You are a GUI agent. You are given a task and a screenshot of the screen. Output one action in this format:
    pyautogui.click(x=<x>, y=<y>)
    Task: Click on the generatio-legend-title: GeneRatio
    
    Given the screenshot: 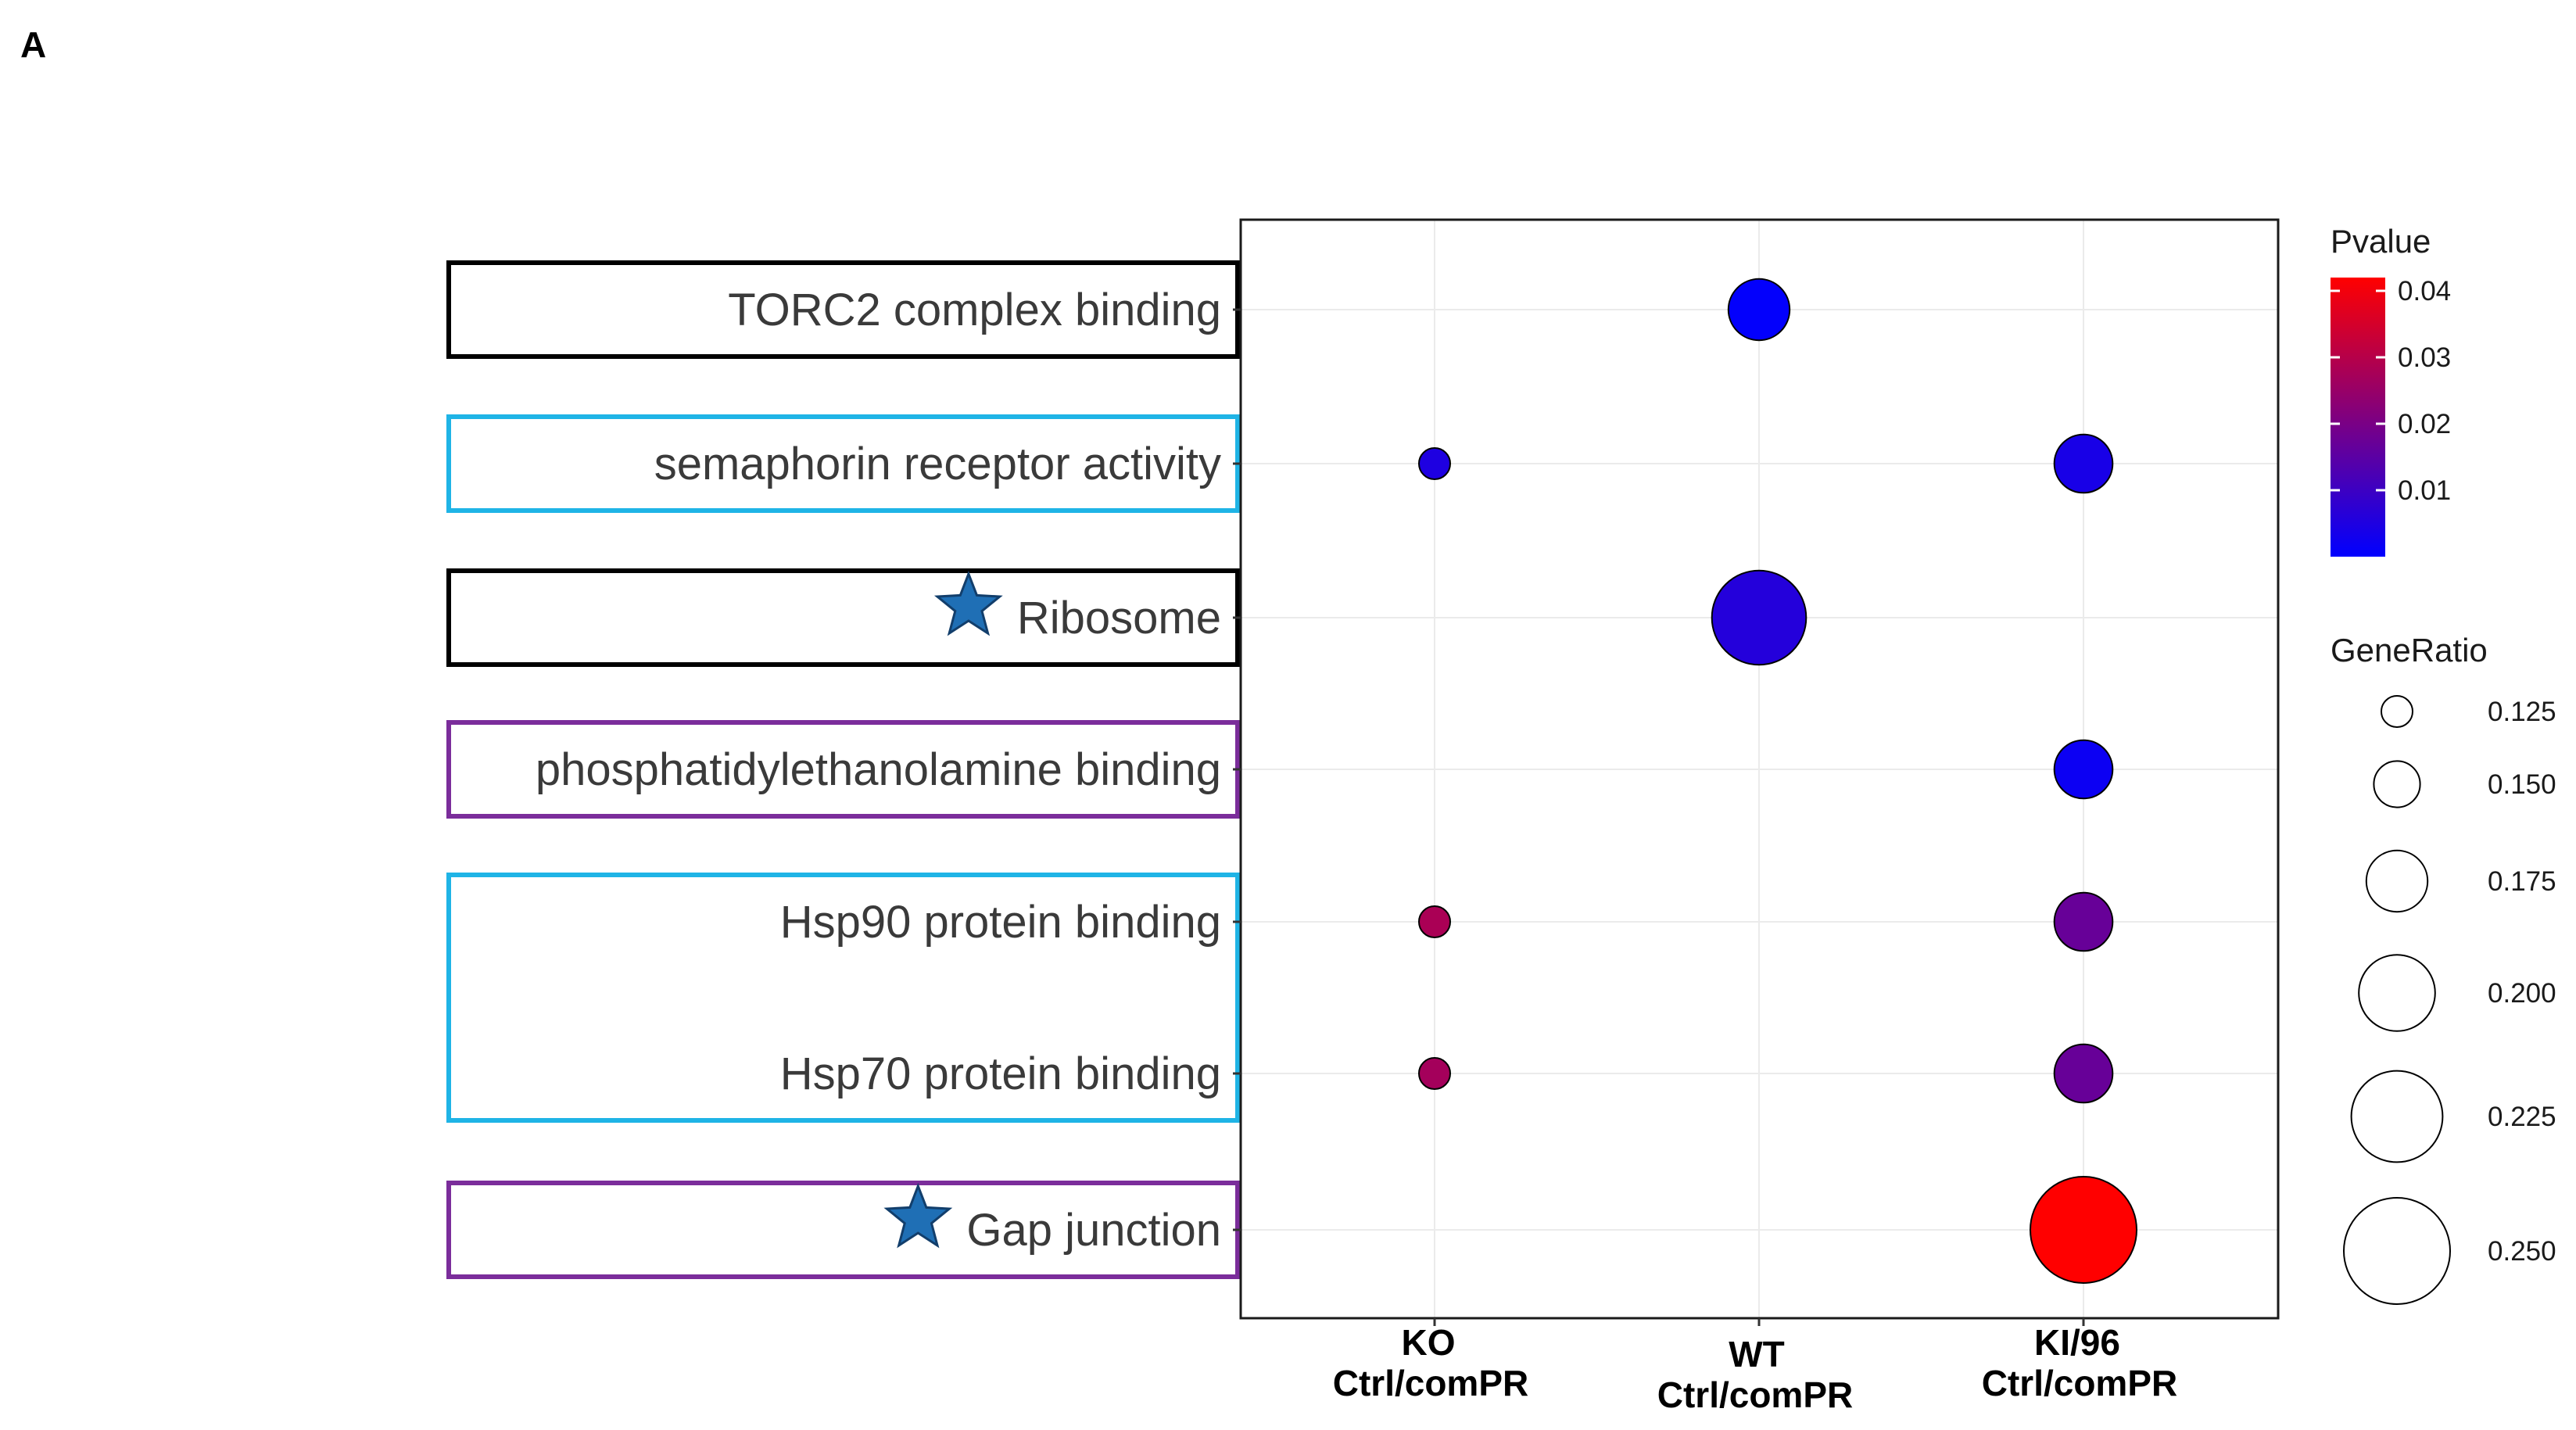 What is the action you would take?
    pyautogui.click(x=2409, y=650)
    